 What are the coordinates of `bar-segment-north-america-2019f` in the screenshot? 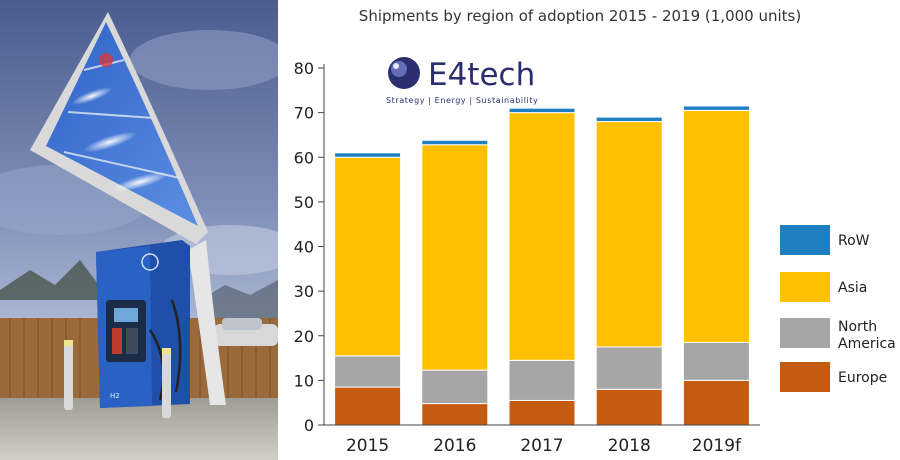 It's located at (716, 361).